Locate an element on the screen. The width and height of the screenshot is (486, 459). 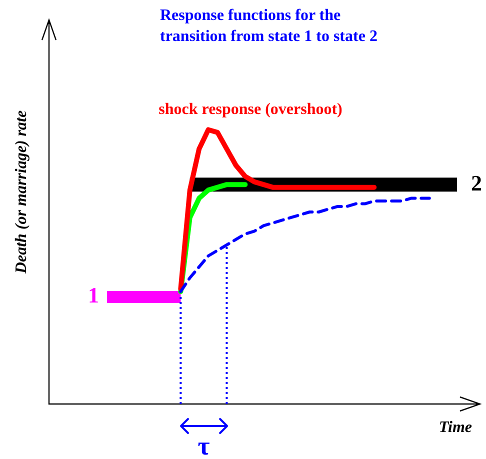
series-label: 2 is located at coordinates (476, 183).